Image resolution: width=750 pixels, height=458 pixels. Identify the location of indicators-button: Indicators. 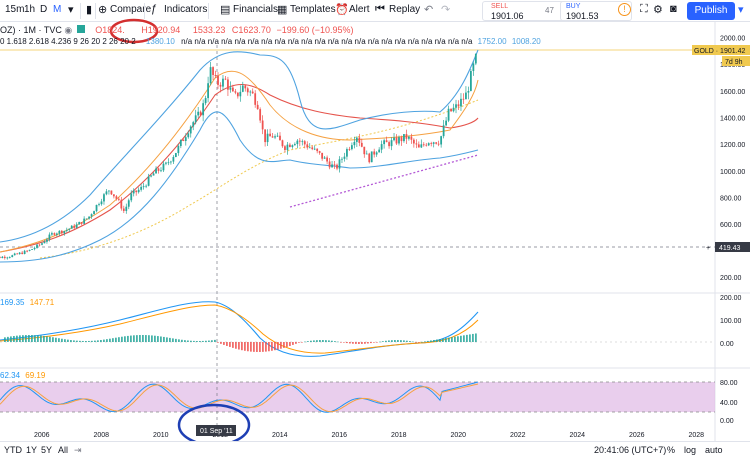
(186, 9).